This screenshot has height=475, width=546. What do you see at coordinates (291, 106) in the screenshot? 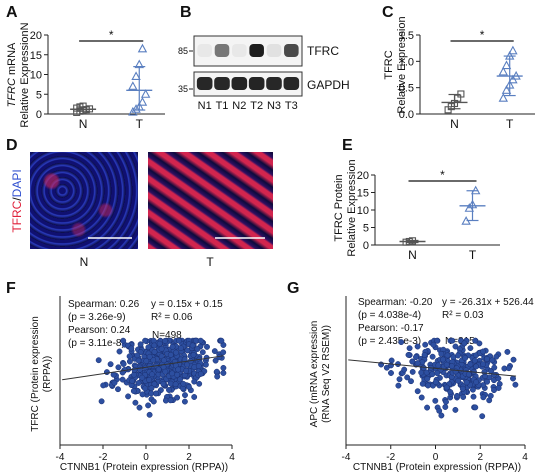
I see `lane-label: T3` at bounding box center [291, 106].